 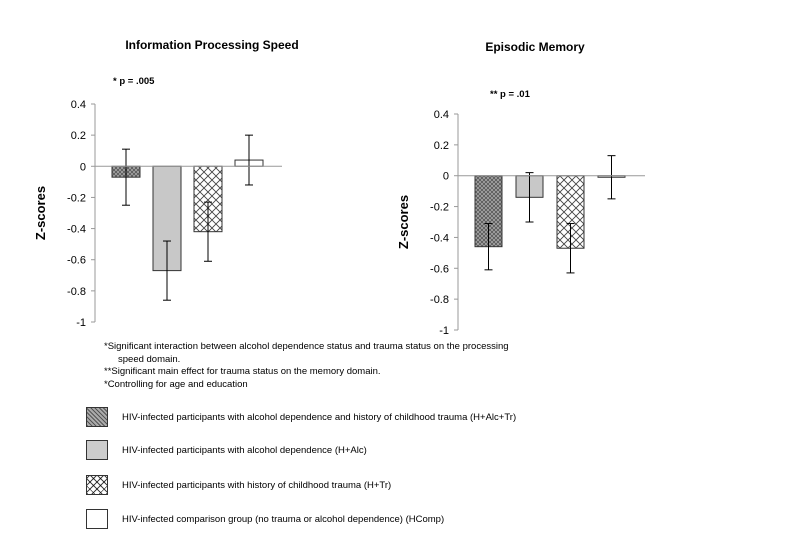 I want to click on chart-title: Episodic Memory, so click(x=535, y=47).